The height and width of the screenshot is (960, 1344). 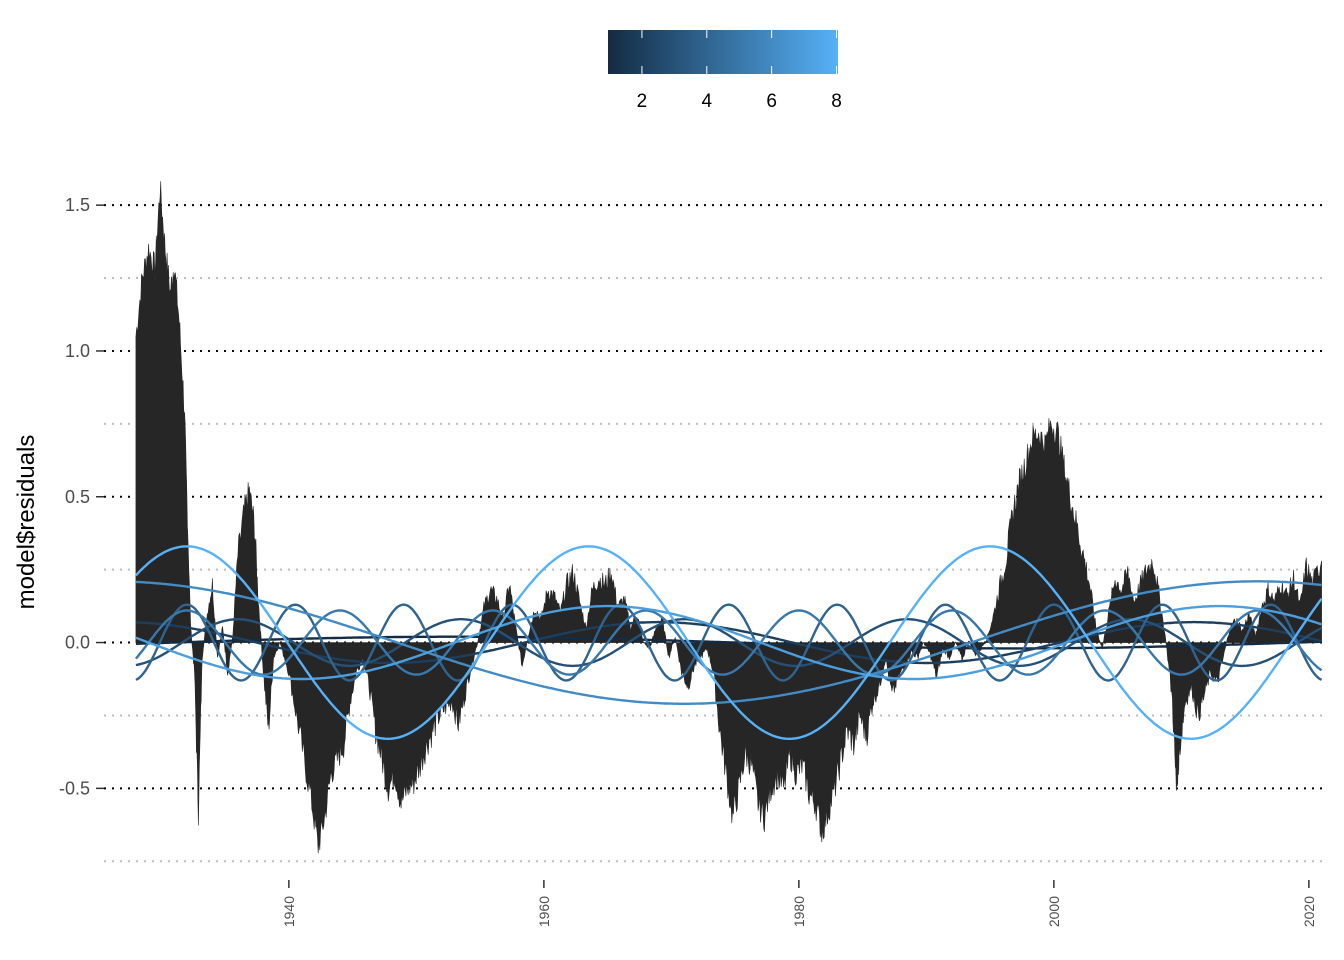 I want to click on colorbar-gradient, so click(x=723, y=52).